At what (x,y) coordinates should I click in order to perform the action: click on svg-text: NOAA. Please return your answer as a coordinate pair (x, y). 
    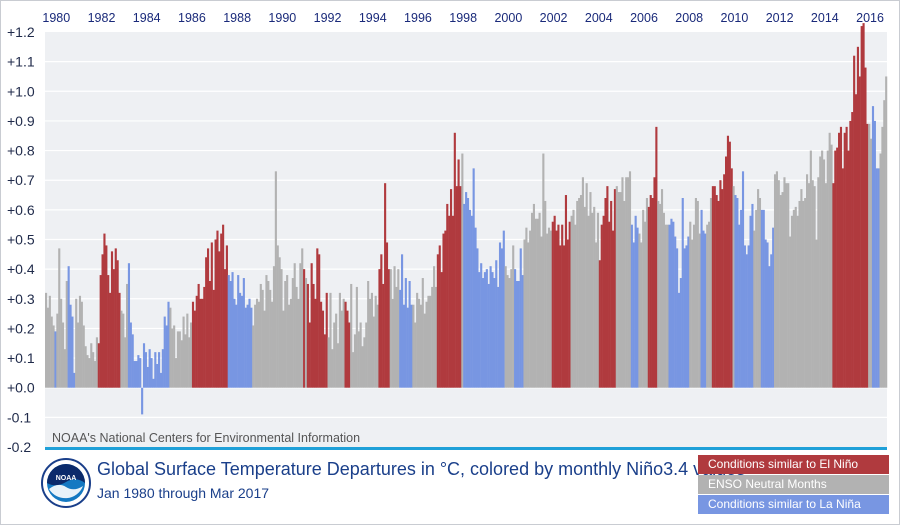
    Looking at the image, I should click on (66, 478).